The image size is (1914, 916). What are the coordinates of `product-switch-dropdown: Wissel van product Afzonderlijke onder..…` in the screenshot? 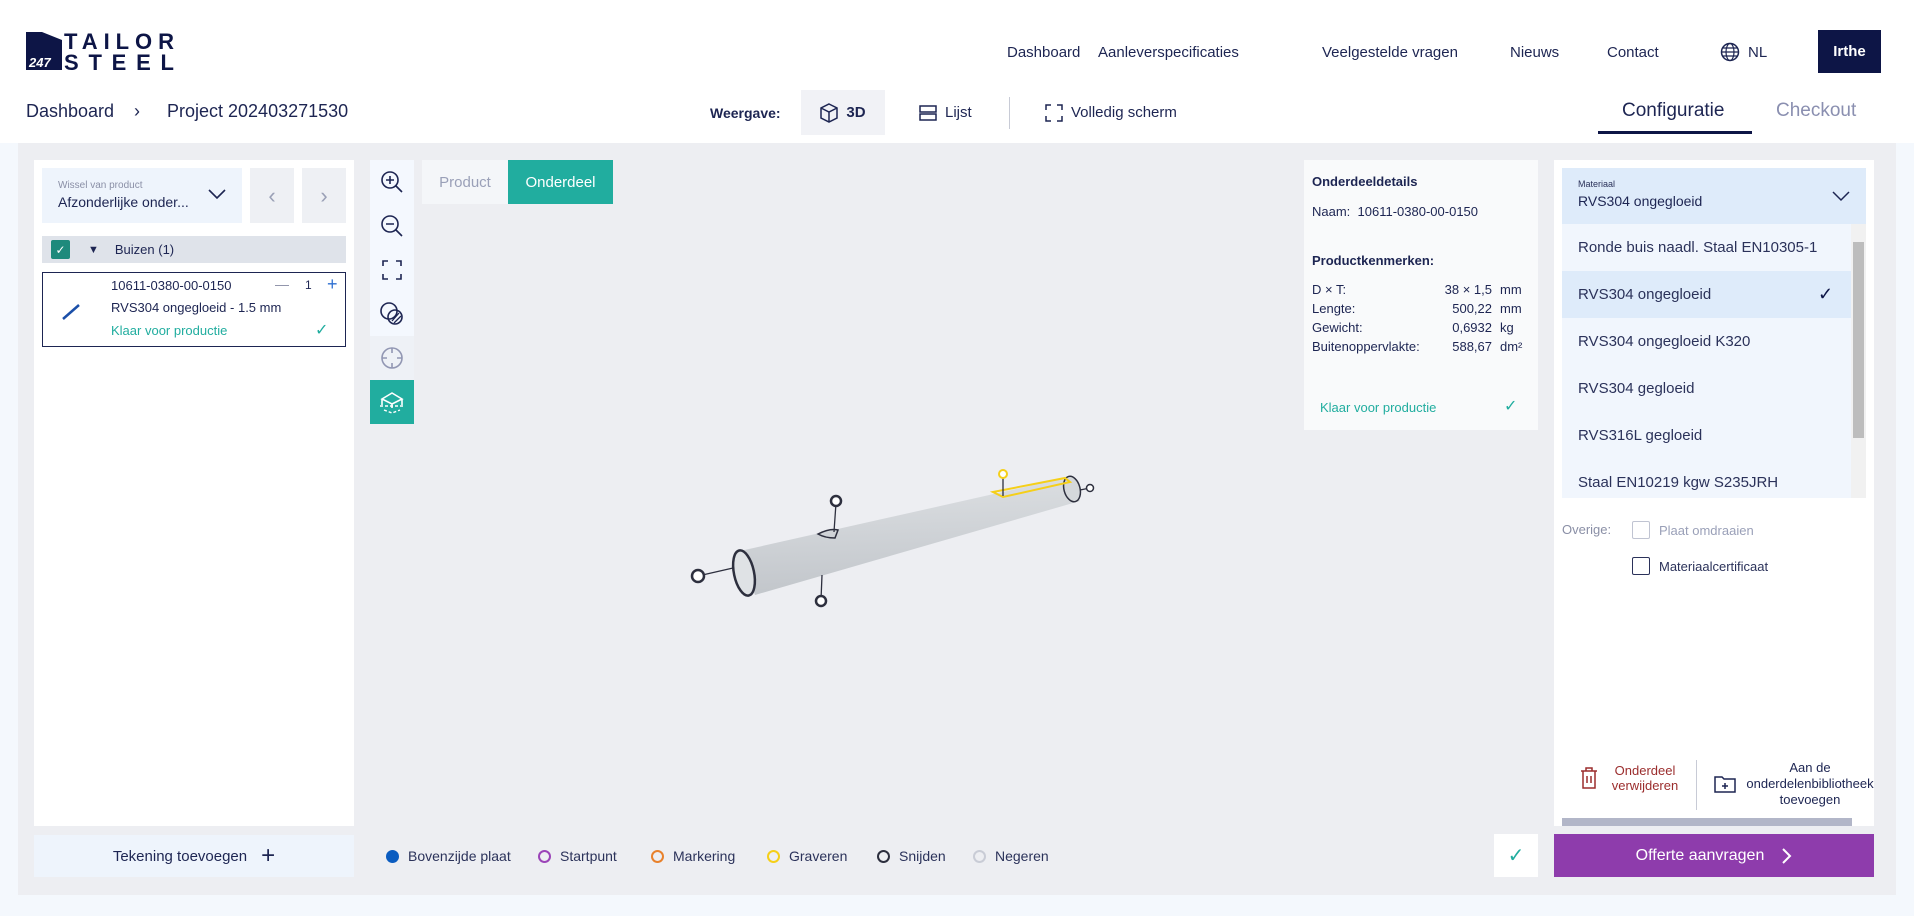 It's located at (142, 195).